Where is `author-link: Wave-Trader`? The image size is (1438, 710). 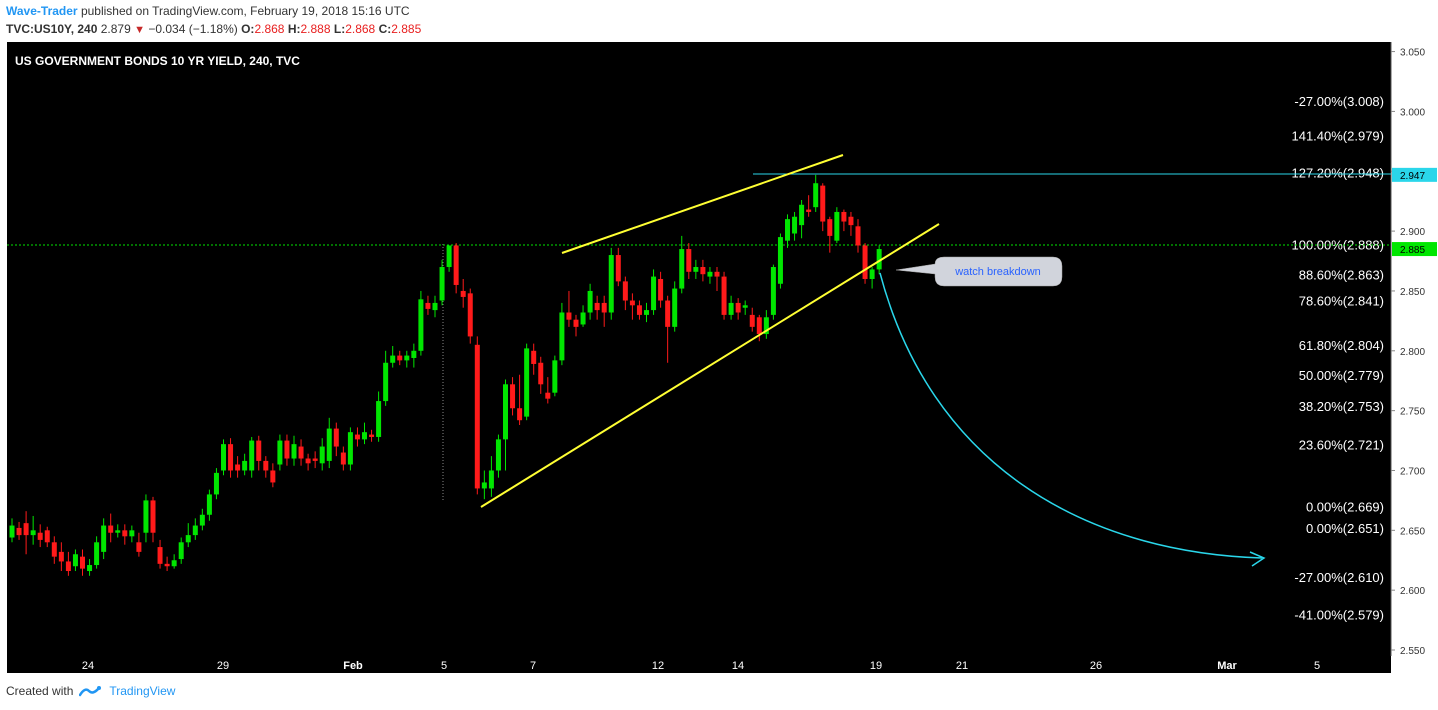 author-link: Wave-Trader is located at coordinates (42, 11).